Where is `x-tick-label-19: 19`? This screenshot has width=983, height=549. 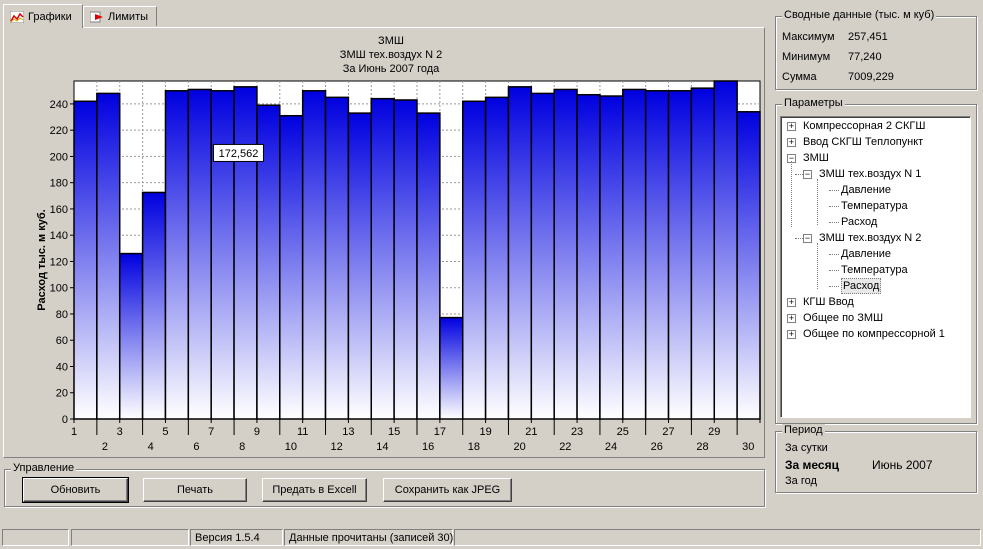 x-tick-label-19: 19 is located at coordinates (485, 432).